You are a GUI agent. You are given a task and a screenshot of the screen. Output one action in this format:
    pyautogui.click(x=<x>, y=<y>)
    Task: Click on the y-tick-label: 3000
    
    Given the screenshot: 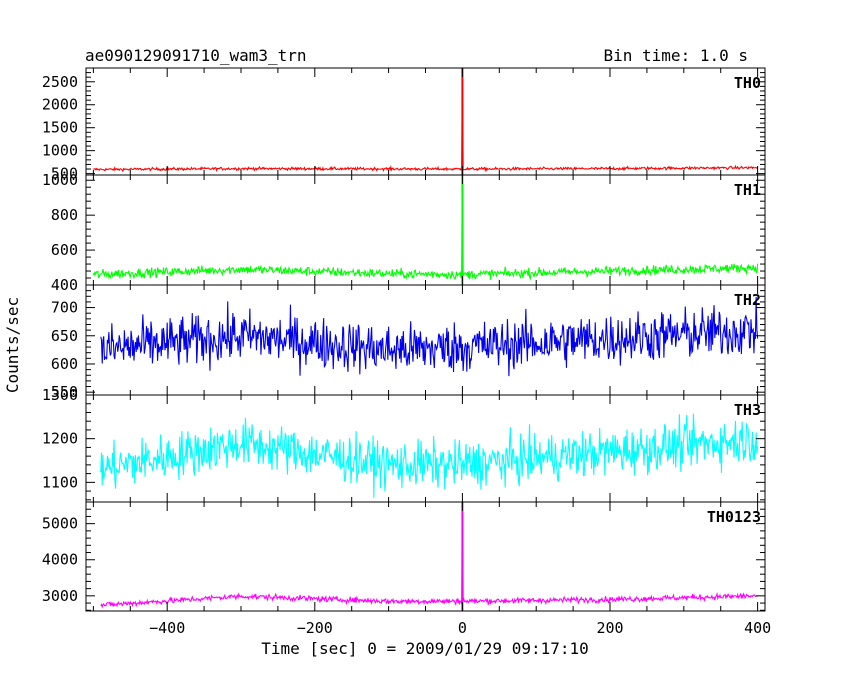 What is the action you would take?
    pyautogui.click(x=60, y=596)
    